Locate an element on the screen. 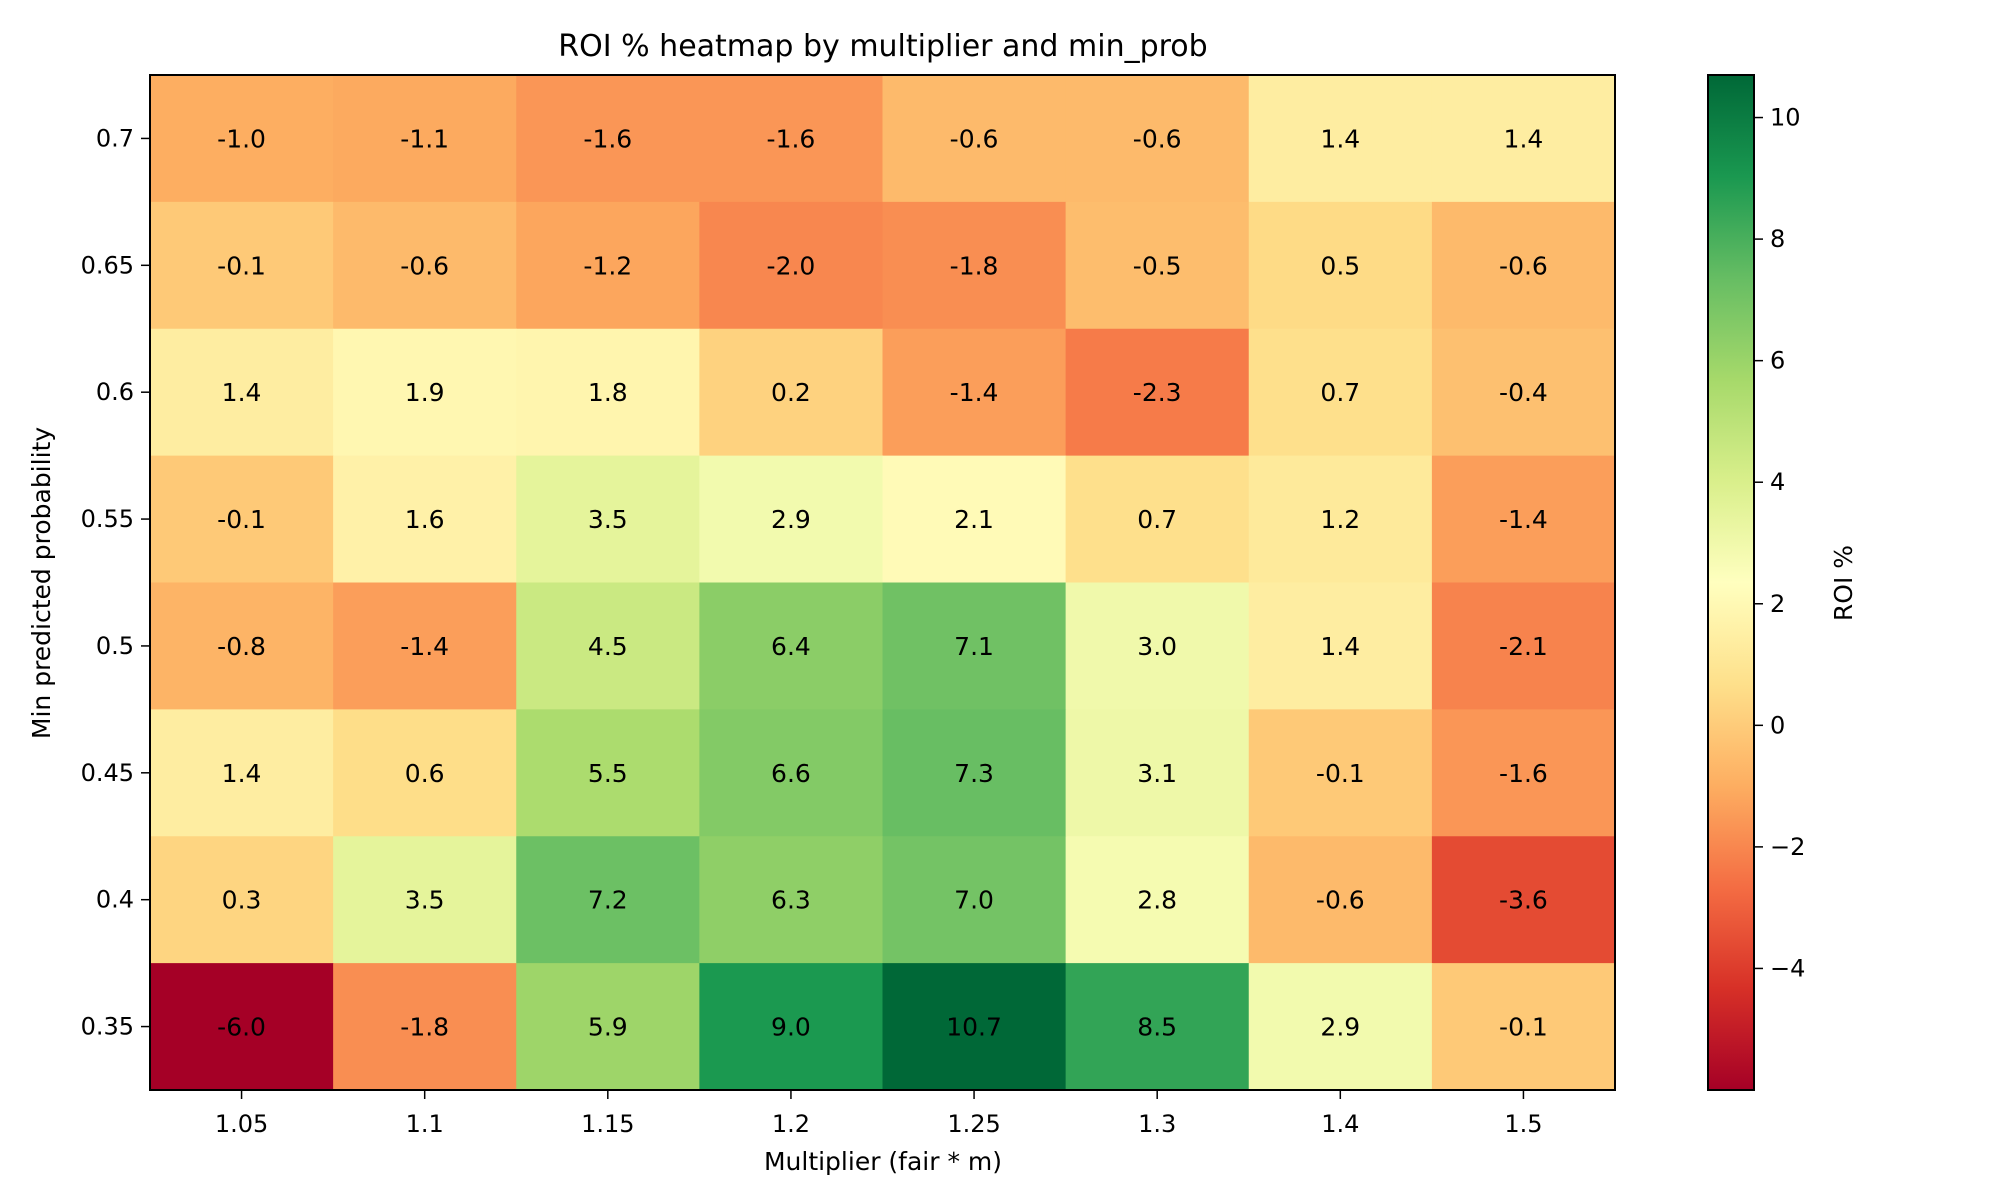  x-tick-label: 1.25 is located at coordinates (973, 1124).